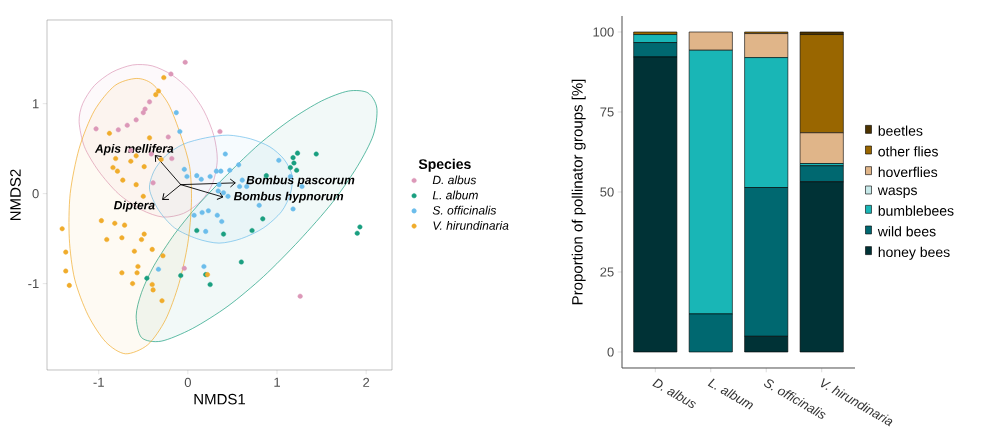 This screenshot has height=427, width=1006. Describe the element at coordinates (906, 231) in the screenshot. I see `legend-label: wild bees` at that location.